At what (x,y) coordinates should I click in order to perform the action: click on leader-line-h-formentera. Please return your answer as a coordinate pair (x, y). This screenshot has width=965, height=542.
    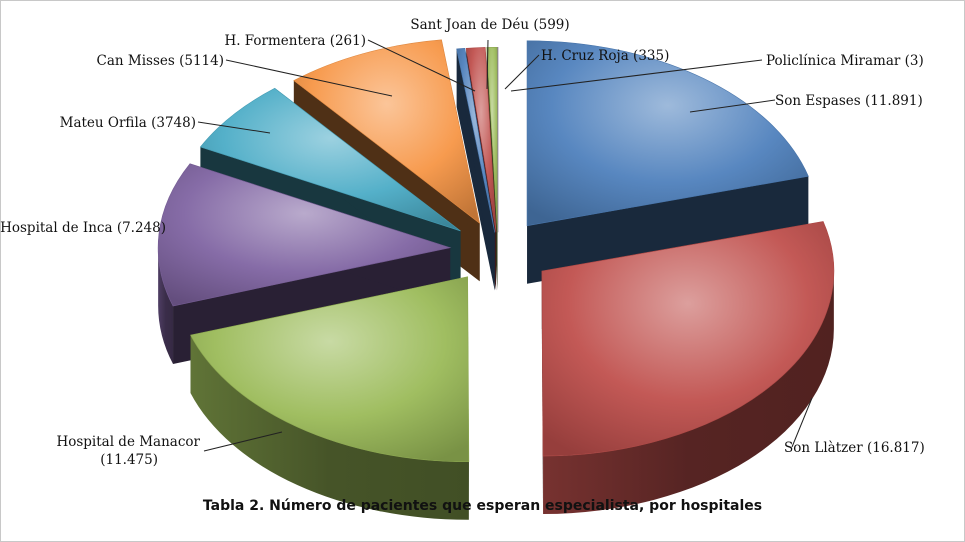
    Looking at the image, I should click on (421, 65).